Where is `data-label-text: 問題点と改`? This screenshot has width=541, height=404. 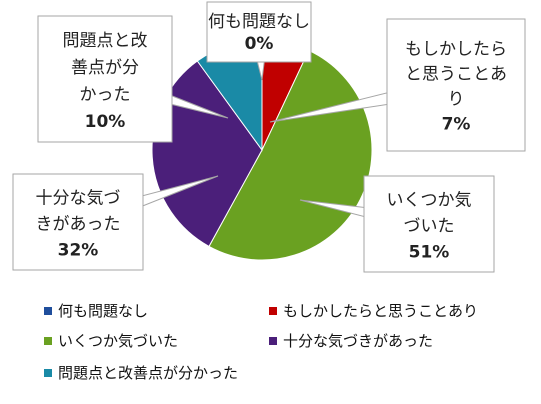 data-label-text: 問題点と改 is located at coordinates (105, 41).